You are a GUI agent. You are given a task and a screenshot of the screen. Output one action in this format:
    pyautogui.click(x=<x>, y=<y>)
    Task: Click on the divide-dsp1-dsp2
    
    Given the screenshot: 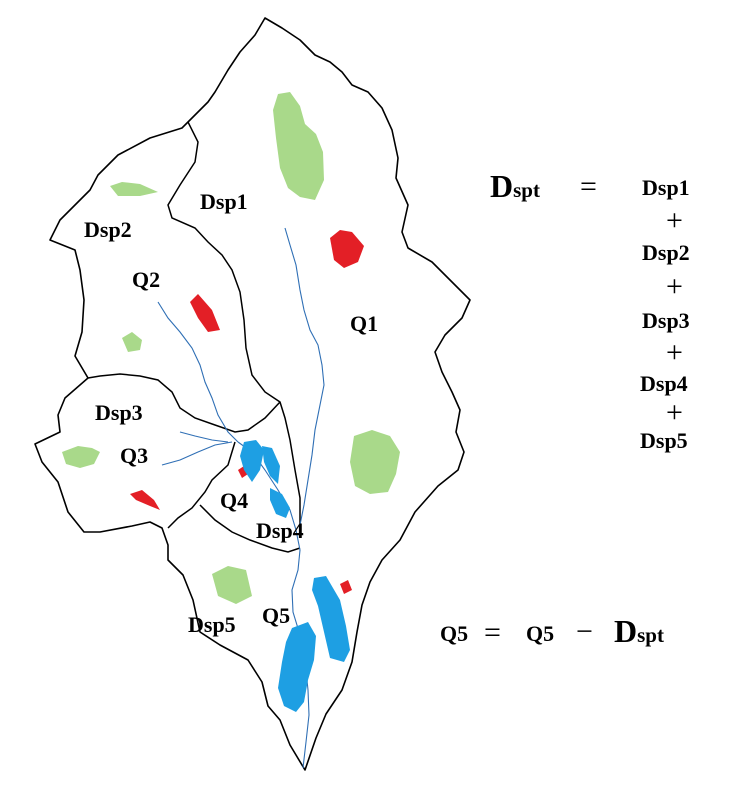 What is the action you would take?
    pyautogui.click(x=234, y=323)
    